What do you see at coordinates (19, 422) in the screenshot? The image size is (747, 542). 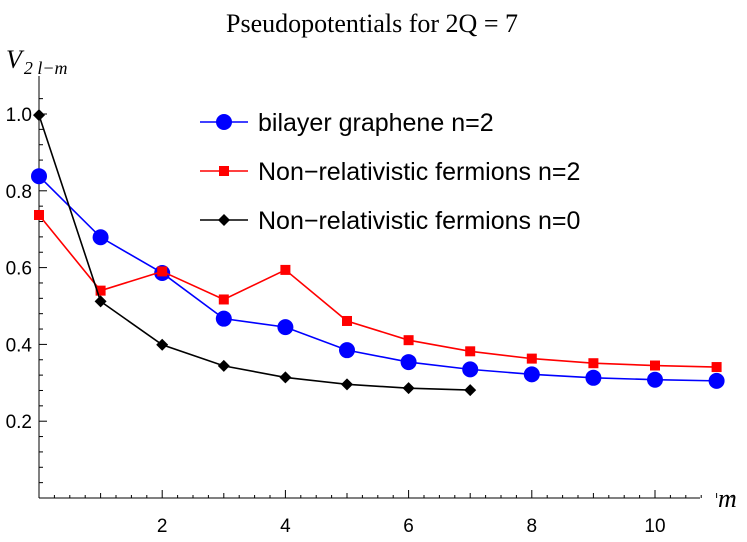 I see `y-tick-label: 0.2` at bounding box center [19, 422].